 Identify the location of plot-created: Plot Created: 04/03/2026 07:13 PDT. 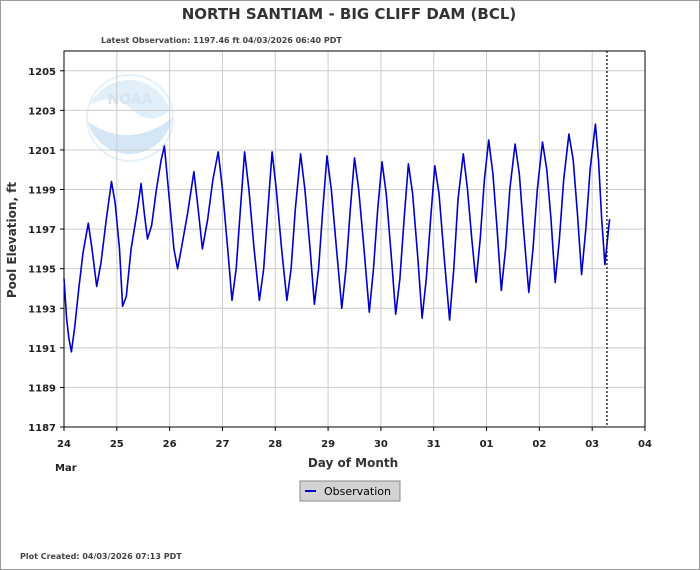
(101, 556).